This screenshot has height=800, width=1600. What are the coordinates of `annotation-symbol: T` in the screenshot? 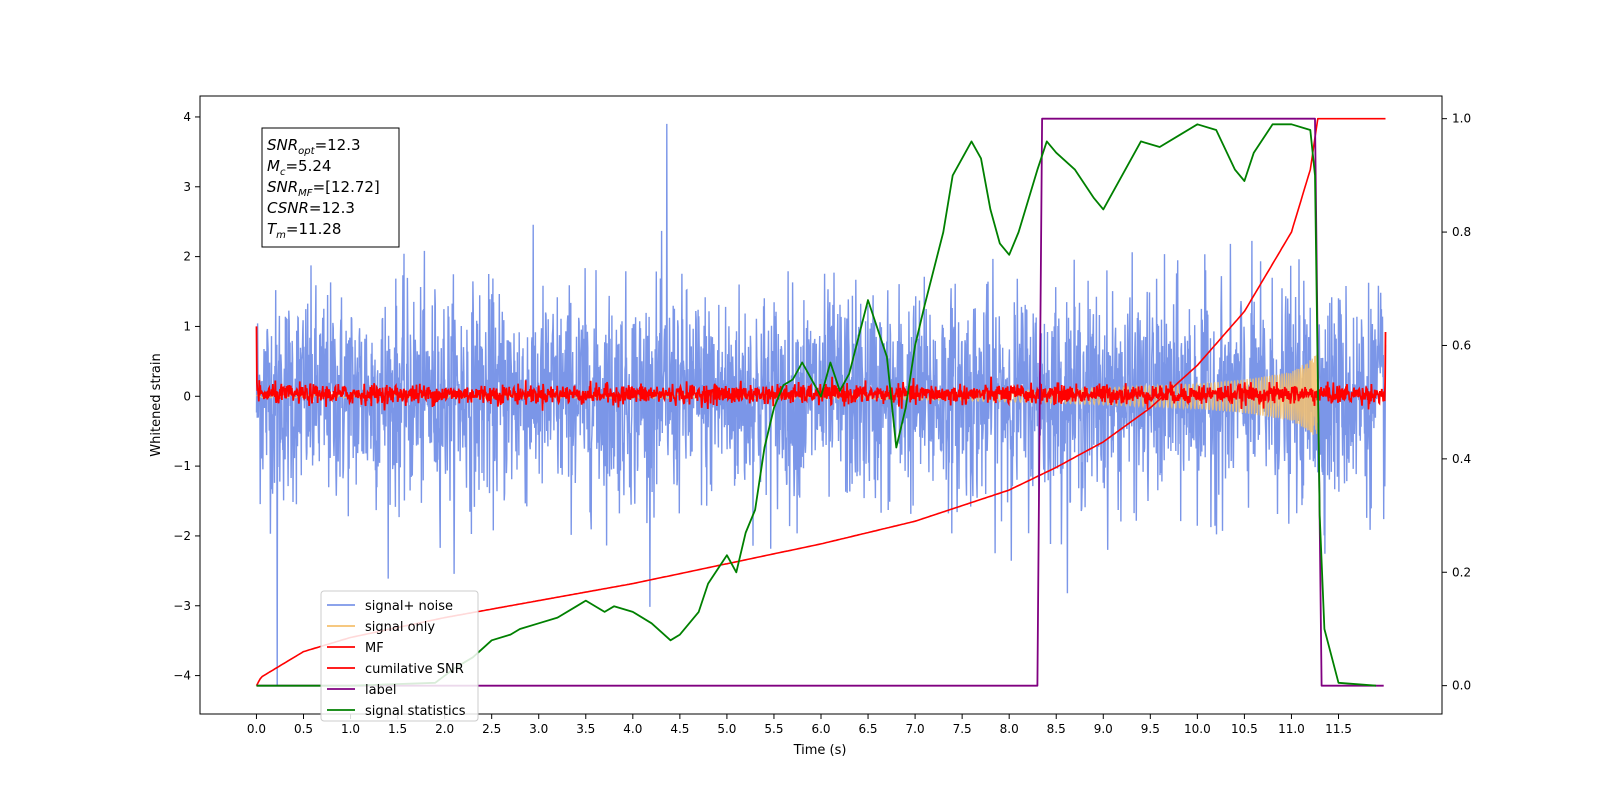 It's located at (272, 229).